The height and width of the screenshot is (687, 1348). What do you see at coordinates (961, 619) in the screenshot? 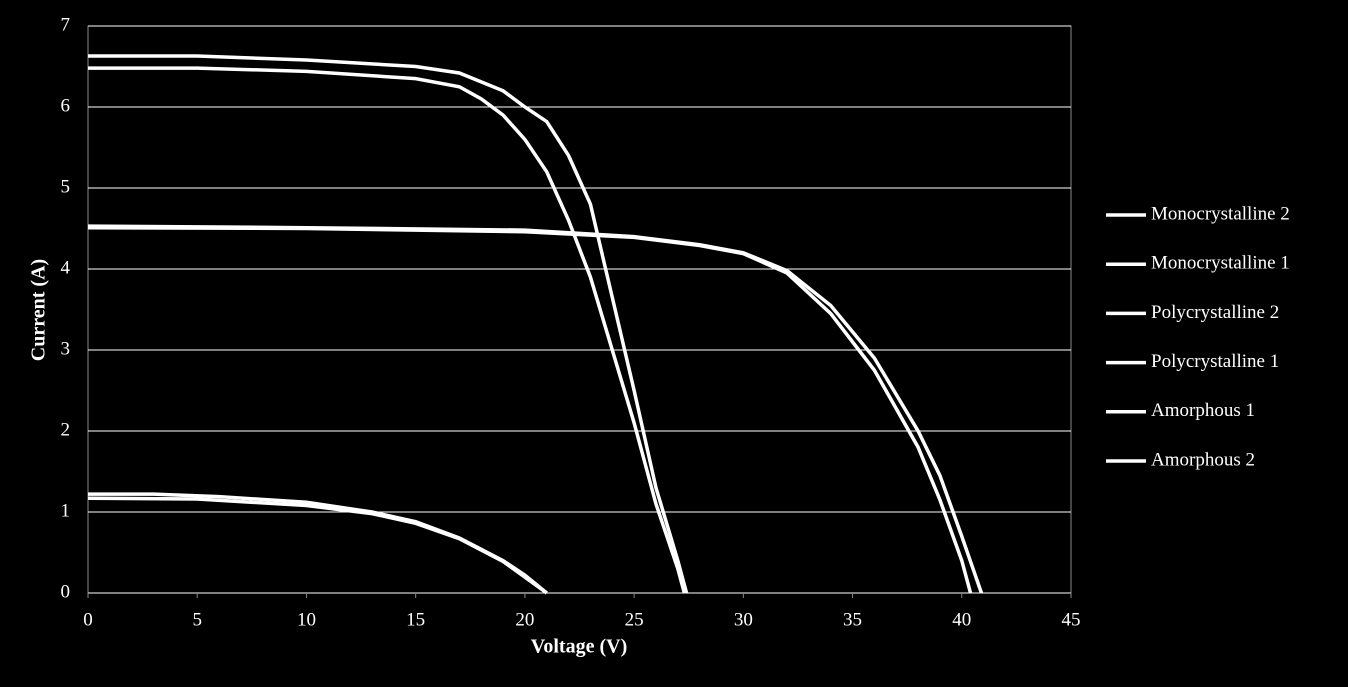
I see `x-tick-label: 40` at bounding box center [961, 619].